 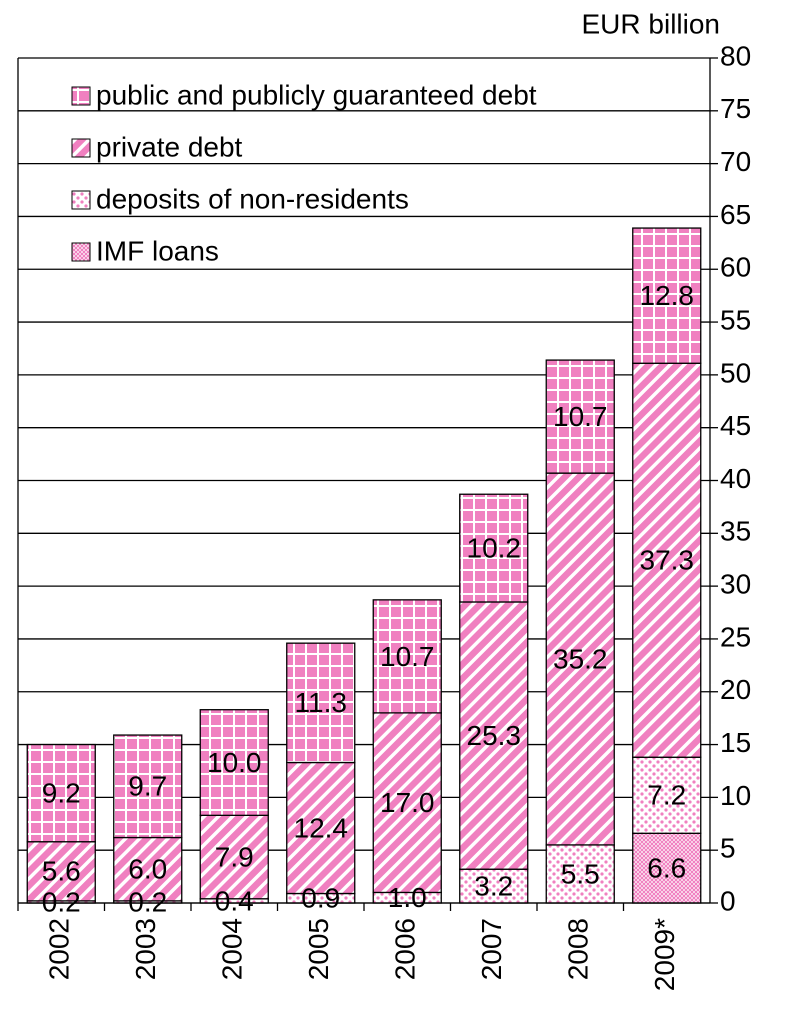 What do you see at coordinates (735, 108) in the screenshot?
I see `y-tick-label: 75` at bounding box center [735, 108].